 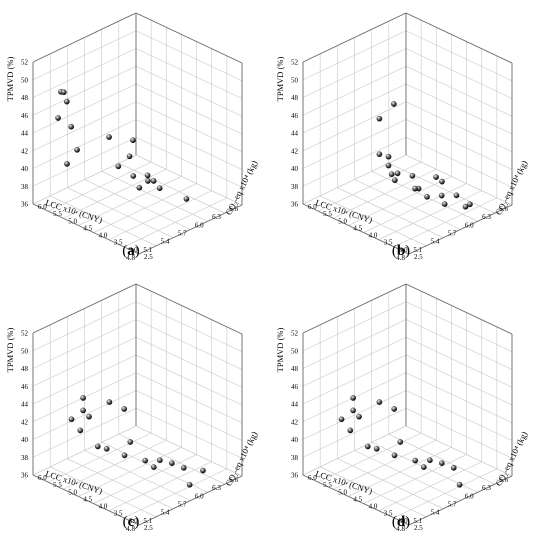 What do you see at coordinates (165, 242) in the screenshot?
I see `x-tick-label: 5.4` at bounding box center [165, 242].